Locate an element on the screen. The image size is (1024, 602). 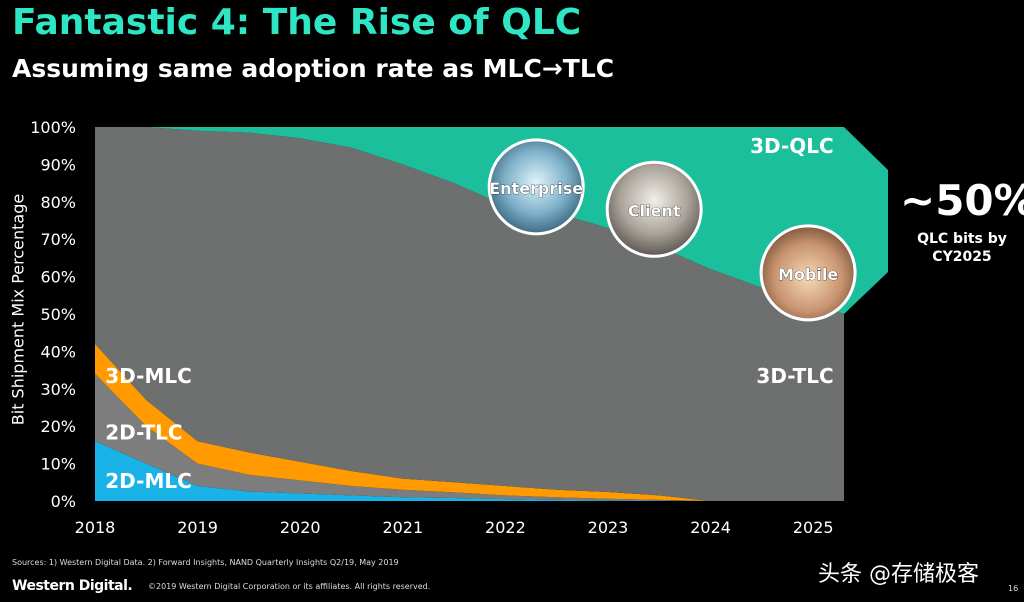
y-tick-label: 10% is located at coordinates (58, 464).